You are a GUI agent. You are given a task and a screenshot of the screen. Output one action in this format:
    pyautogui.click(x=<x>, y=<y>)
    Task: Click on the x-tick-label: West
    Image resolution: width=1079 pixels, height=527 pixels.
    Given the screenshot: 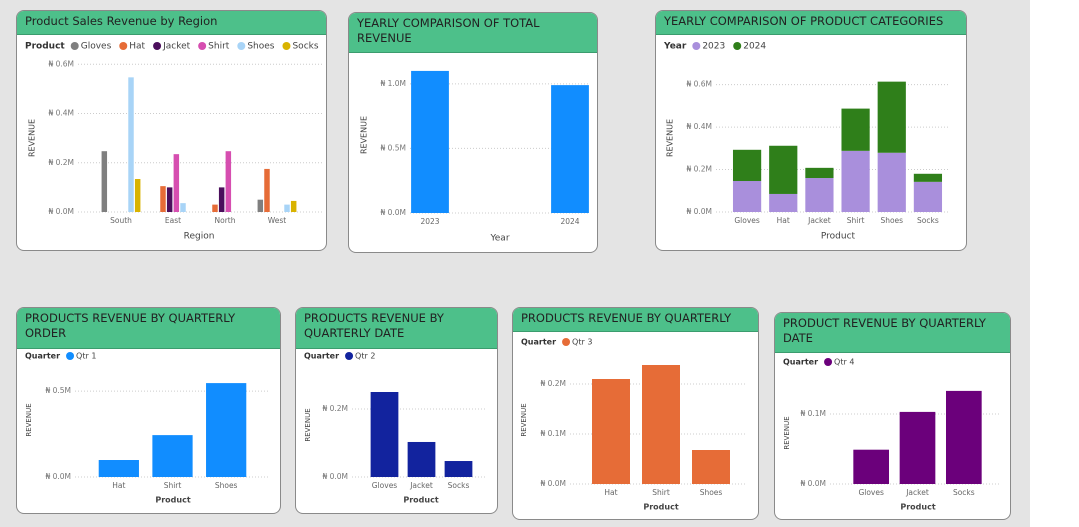 What is the action you would take?
    pyautogui.click(x=277, y=220)
    